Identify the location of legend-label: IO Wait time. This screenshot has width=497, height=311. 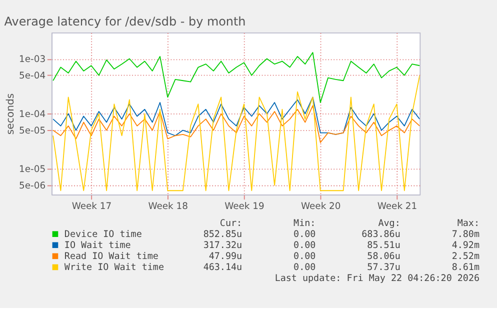
(97, 245).